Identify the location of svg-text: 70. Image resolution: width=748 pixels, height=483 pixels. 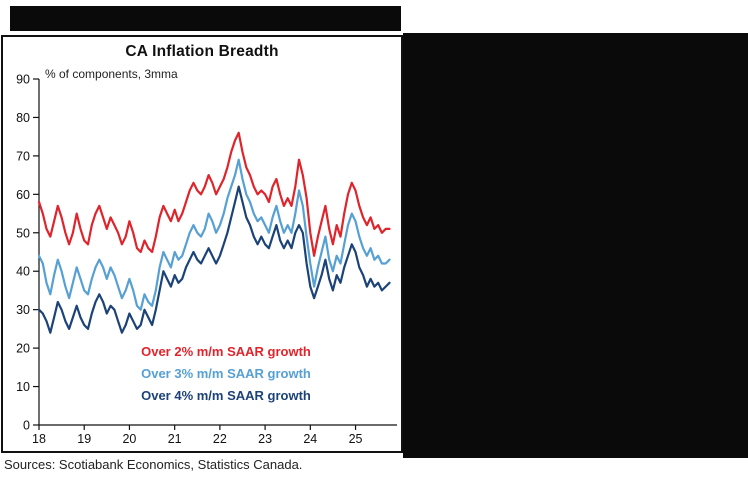
(23, 156).